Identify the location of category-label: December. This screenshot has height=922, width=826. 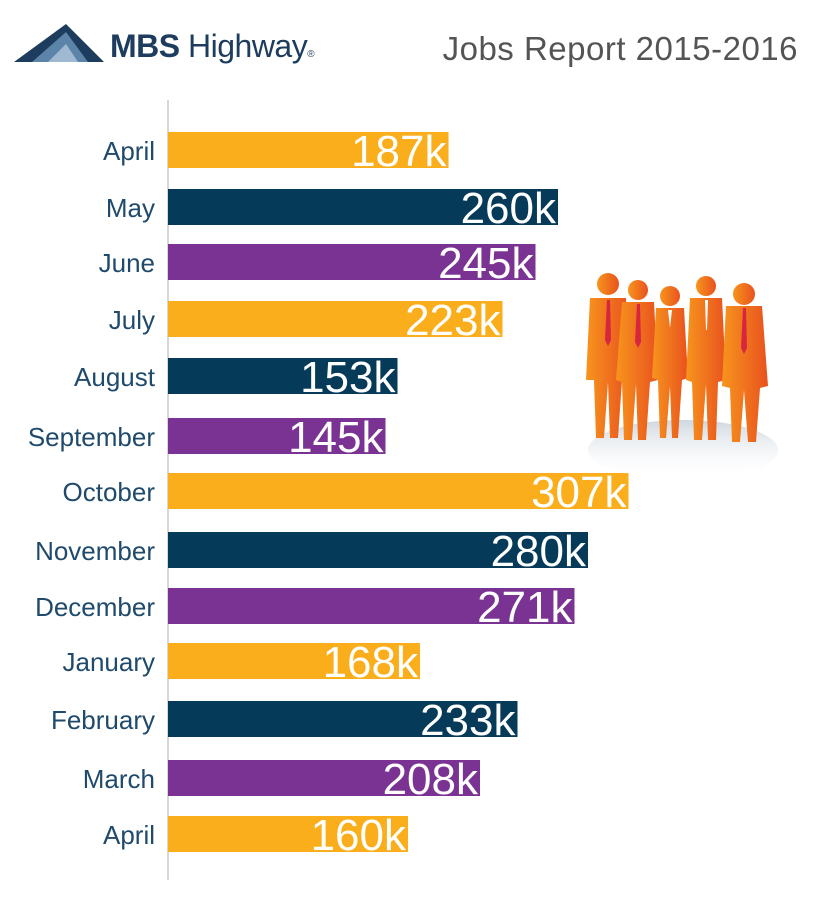
(95, 607).